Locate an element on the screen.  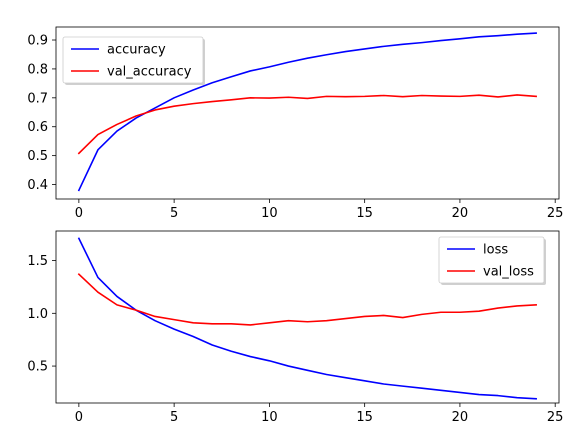
legend: loss val_loss is located at coordinates (492, 260).